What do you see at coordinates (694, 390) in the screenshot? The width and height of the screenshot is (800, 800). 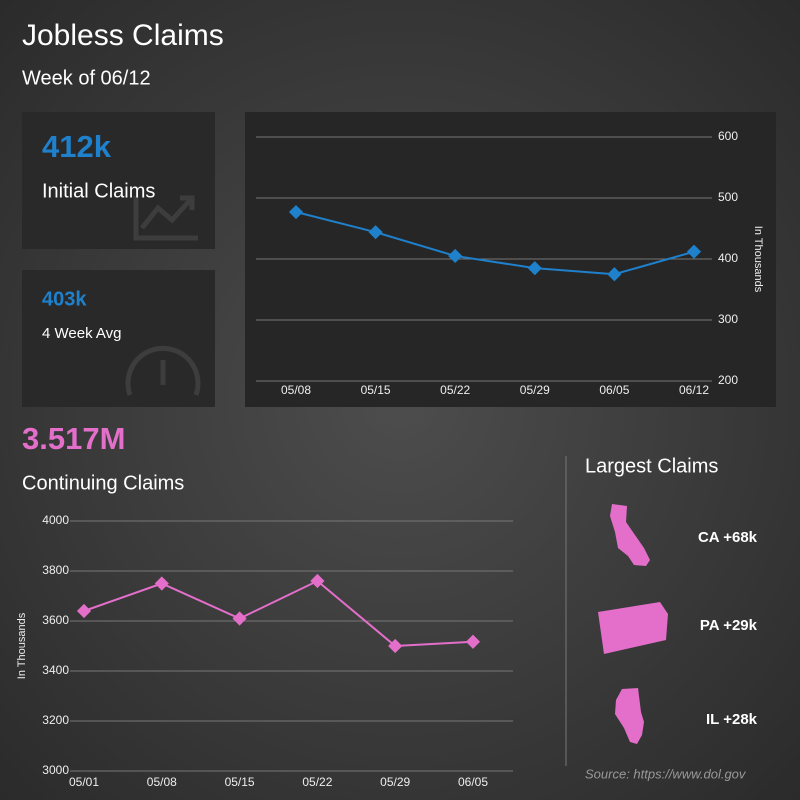 I see `x-tick-label: 06/12` at bounding box center [694, 390].